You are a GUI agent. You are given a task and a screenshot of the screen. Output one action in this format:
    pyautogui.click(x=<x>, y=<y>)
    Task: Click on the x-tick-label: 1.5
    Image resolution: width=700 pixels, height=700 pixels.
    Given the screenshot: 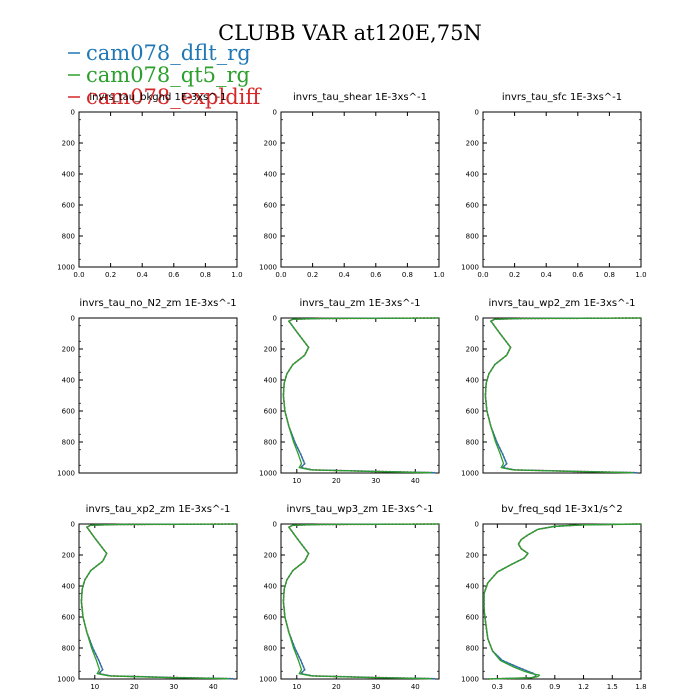 What is the action you would take?
    pyautogui.click(x=612, y=687)
    